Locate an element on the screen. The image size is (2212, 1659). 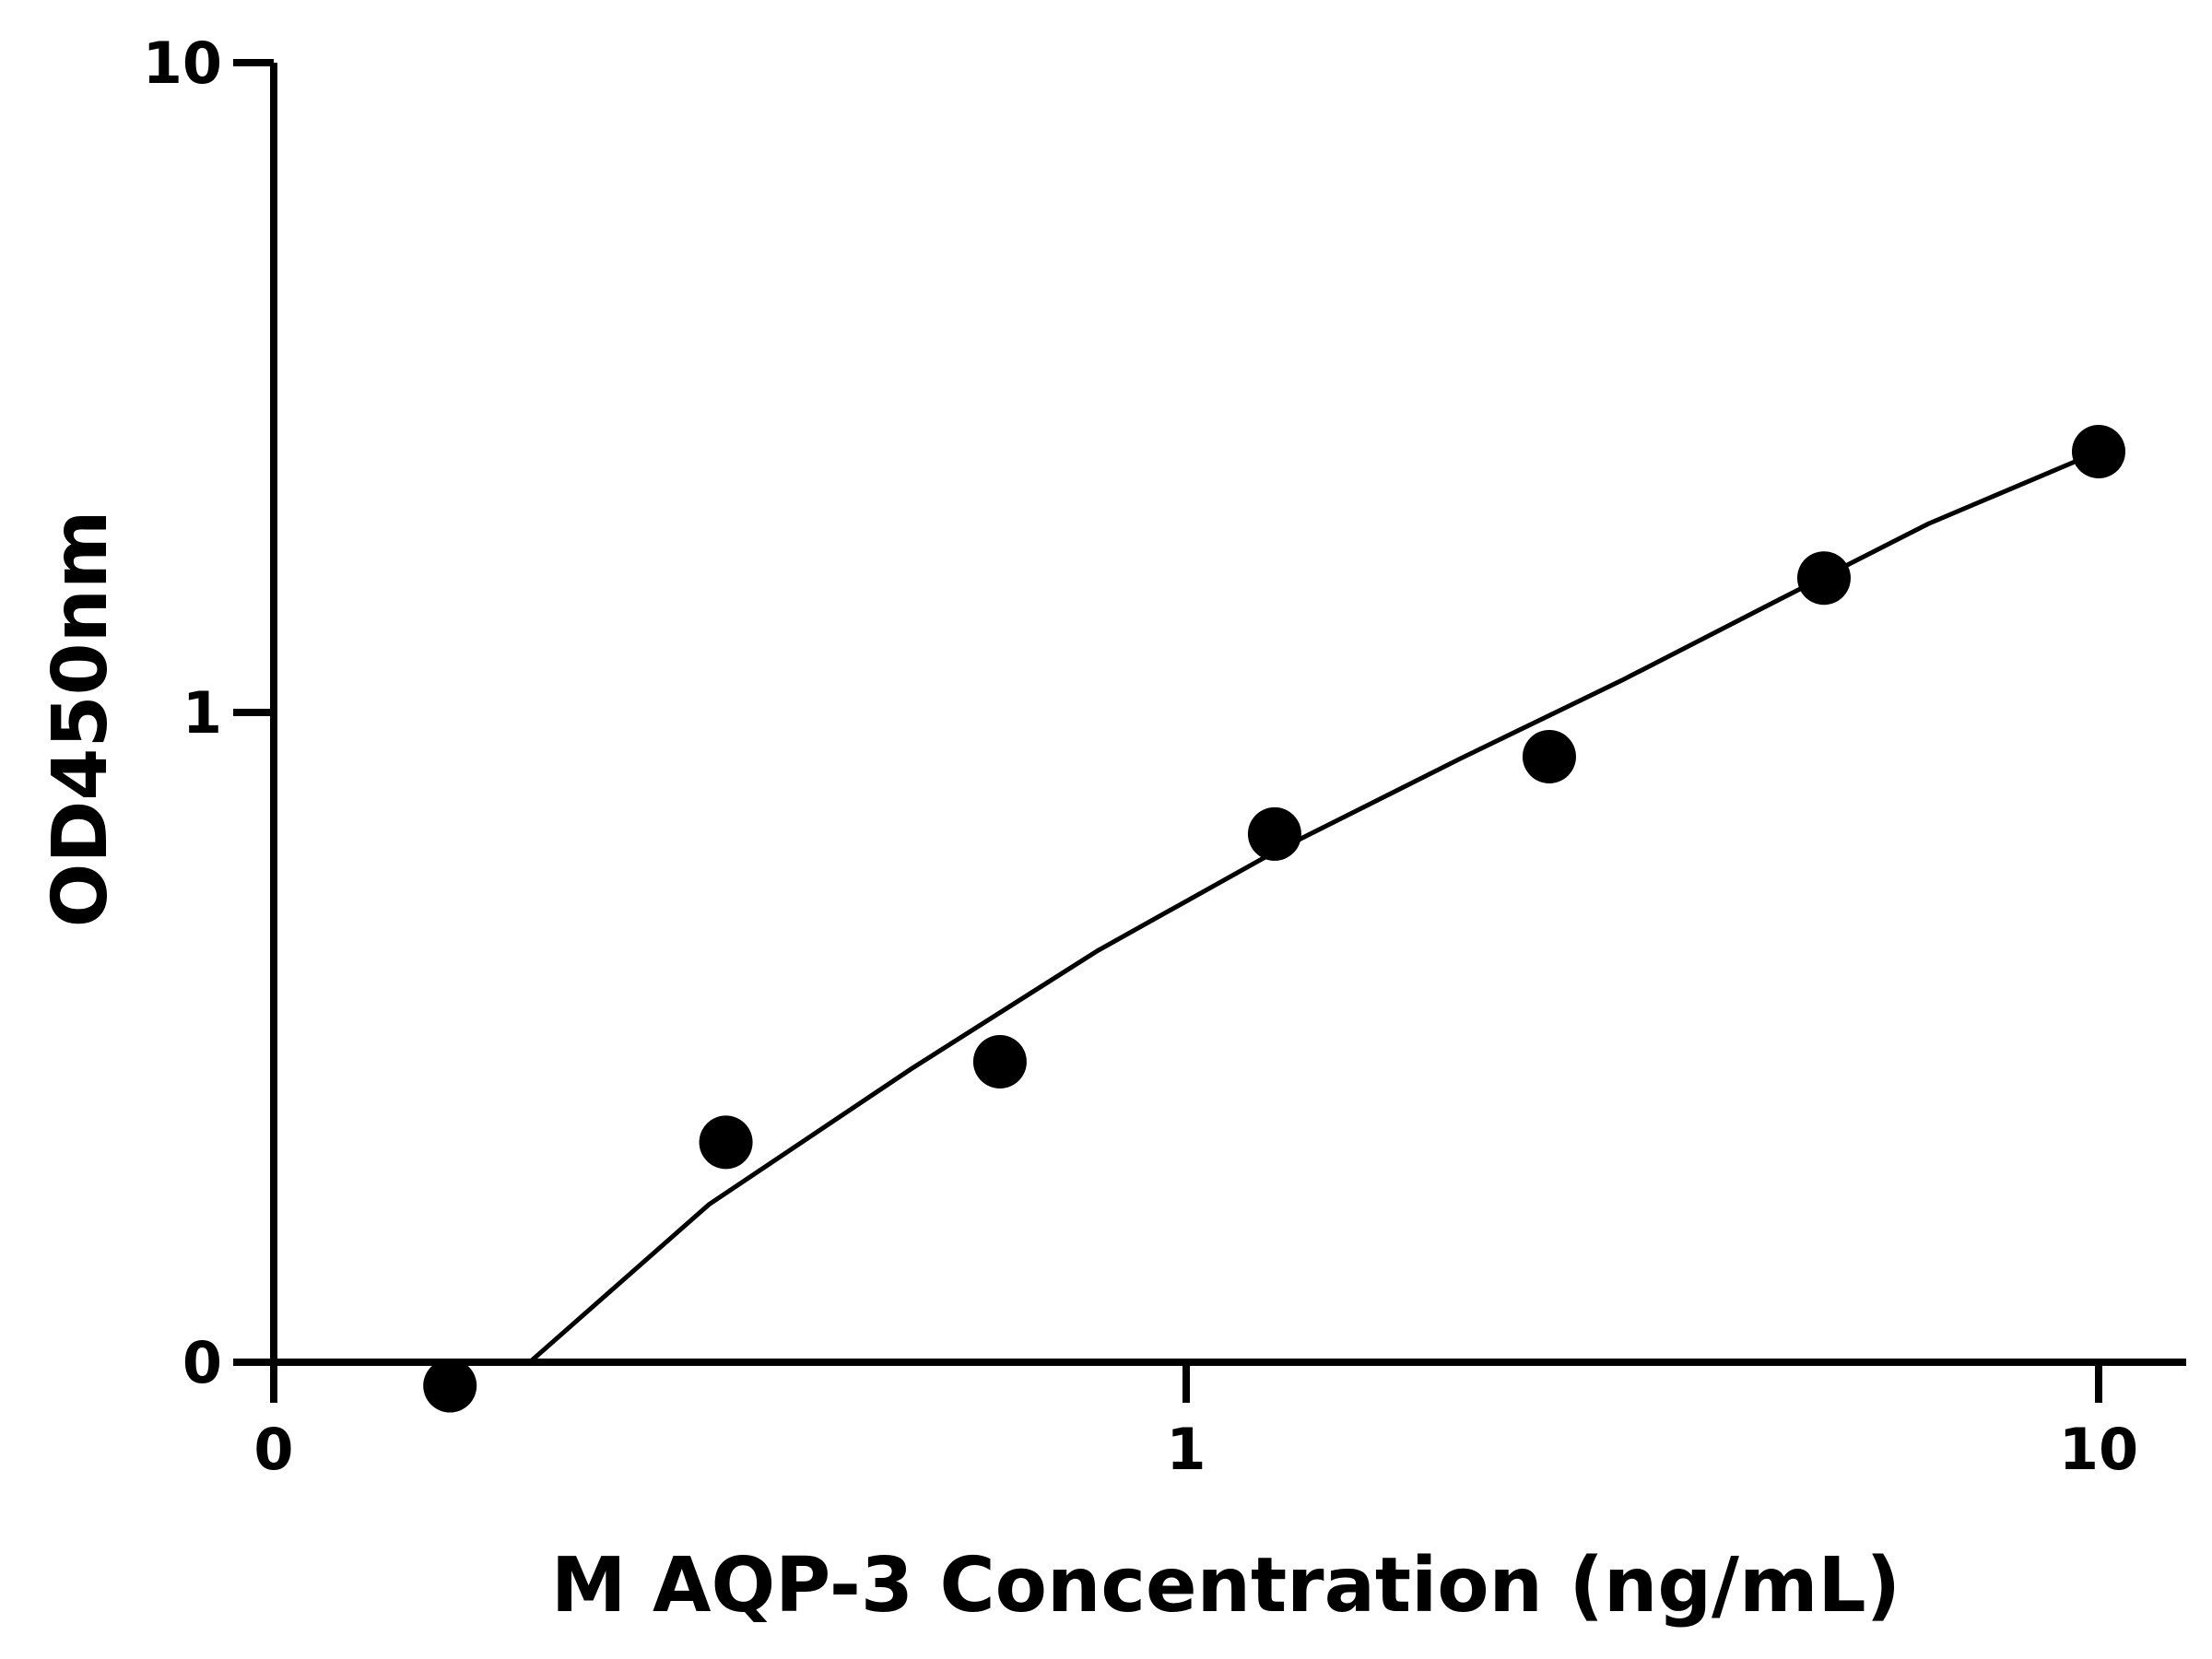
x-axis-title: M AQP-3 Concentration (ng/mL) is located at coordinates (1225, 1586).